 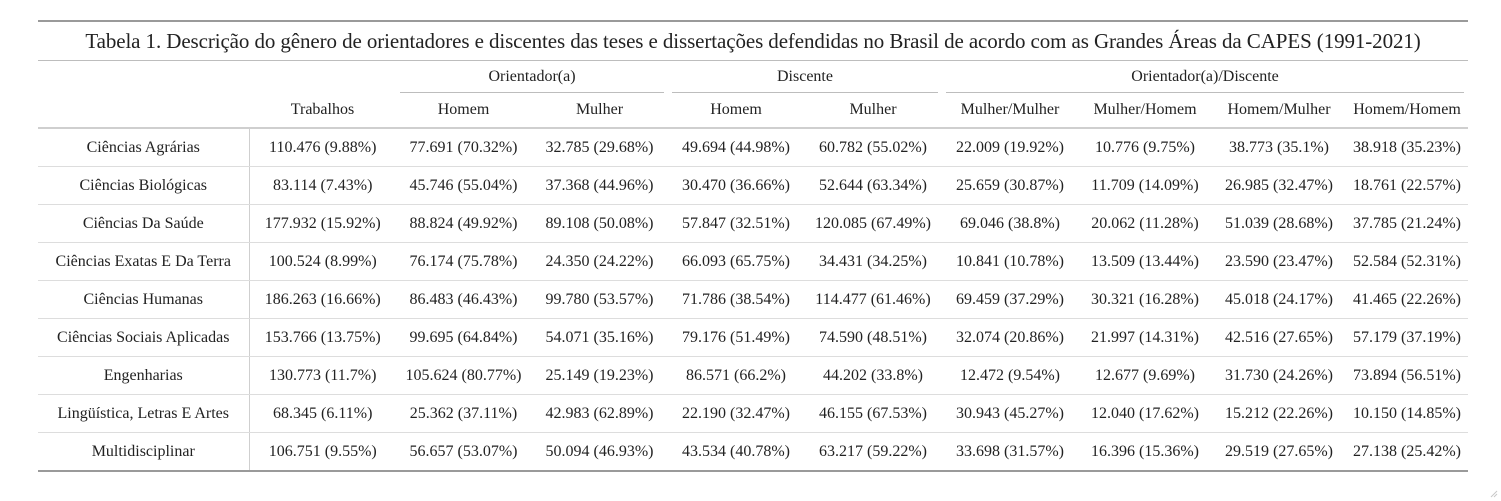 What do you see at coordinates (1145, 147) in the screenshot?
I see `value-cell: 10.776 (9.75%)` at bounding box center [1145, 147].